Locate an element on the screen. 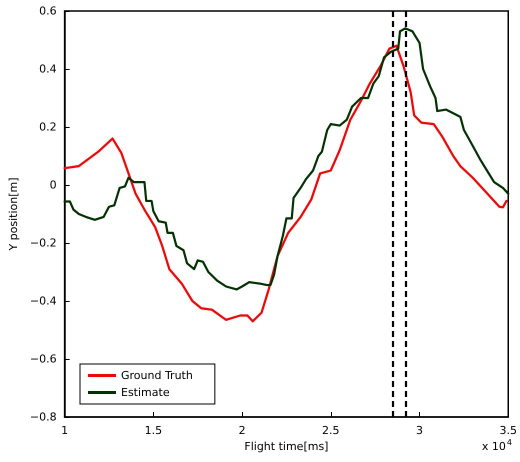  y-tick-label: −0.8 is located at coordinates (43, 417).